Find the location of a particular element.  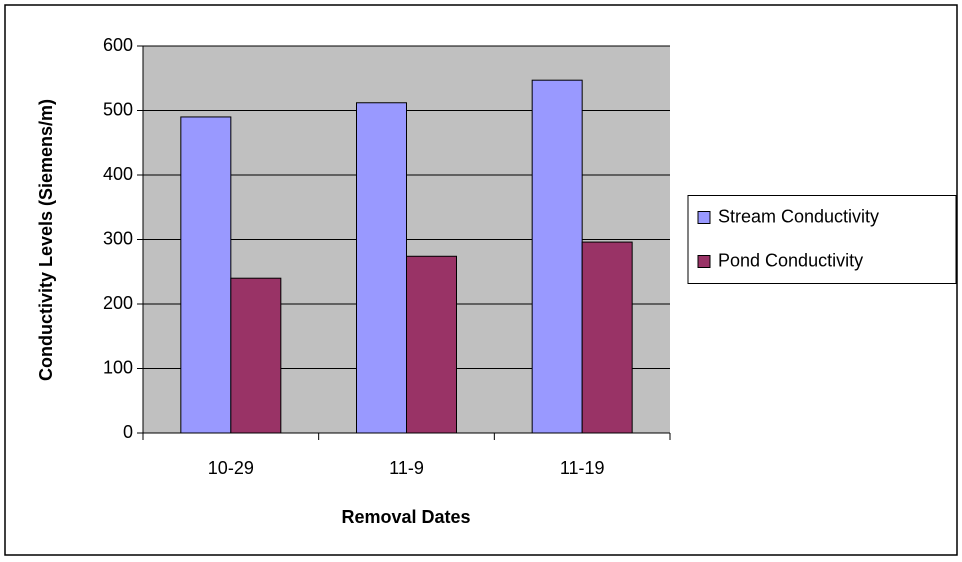

y-tick-label: 500 is located at coordinates (118, 109).